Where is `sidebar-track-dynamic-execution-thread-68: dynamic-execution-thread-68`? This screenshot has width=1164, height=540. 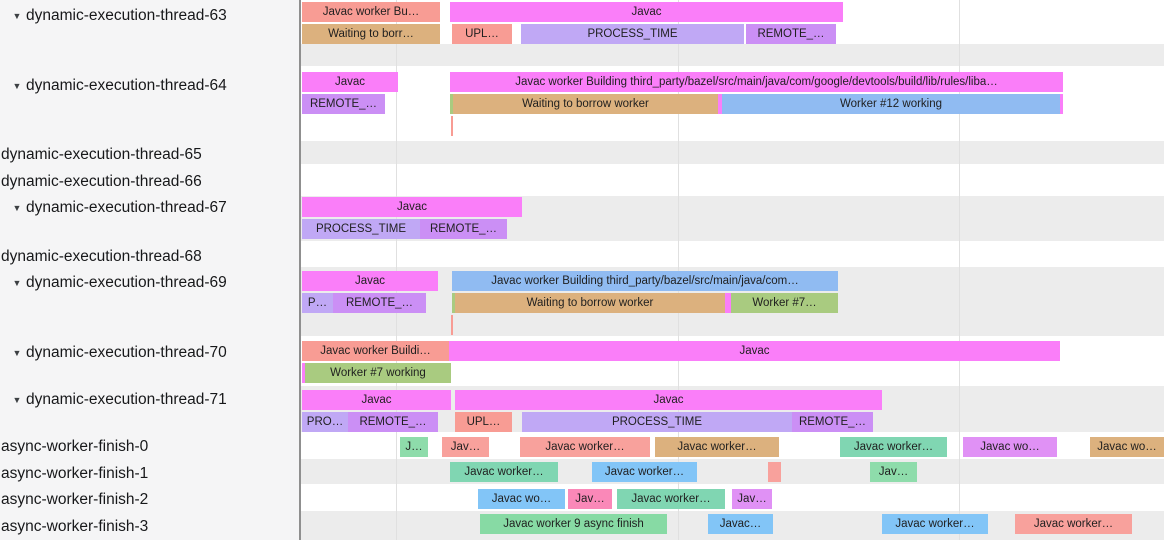
sidebar-track-dynamic-execution-thread-68: dynamic-execution-thread-68 is located at coordinates (149, 257).